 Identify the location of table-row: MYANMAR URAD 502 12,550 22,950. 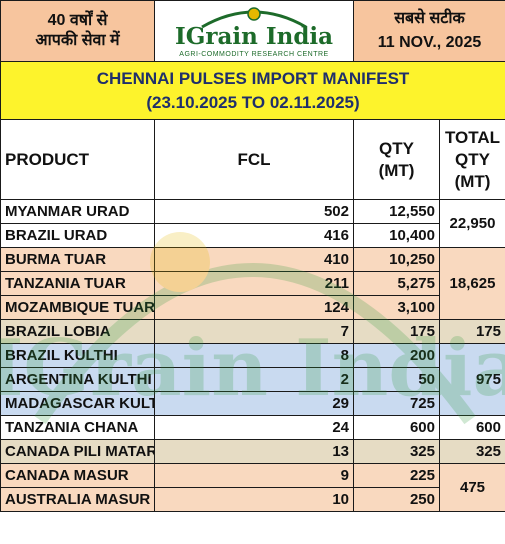
(252, 223).